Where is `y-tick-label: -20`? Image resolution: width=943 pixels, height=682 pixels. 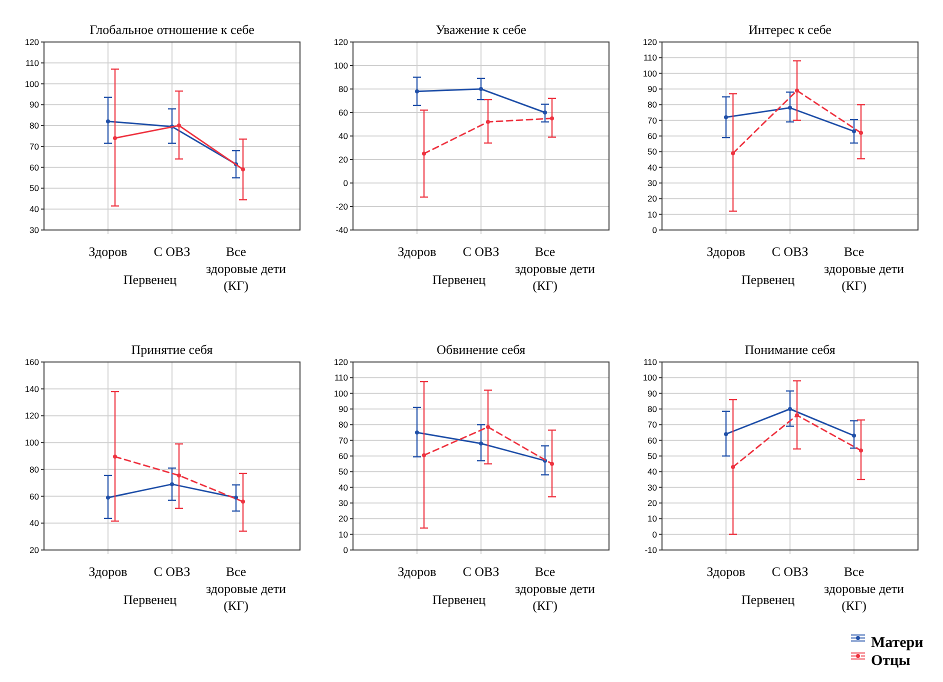
y-tick-label: -20 is located at coordinates (342, 206).